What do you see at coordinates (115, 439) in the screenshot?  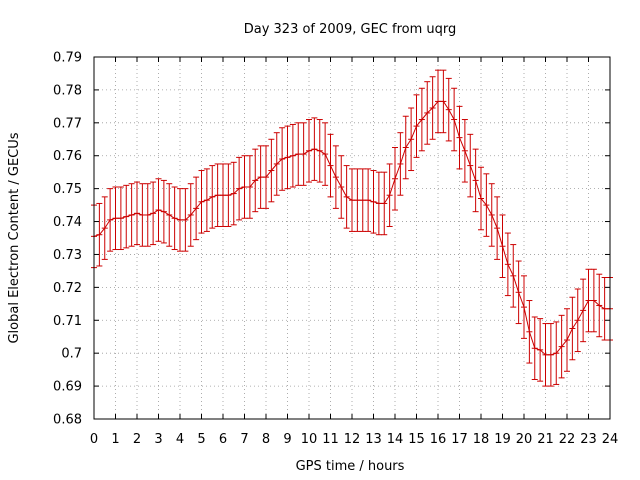 I see `x-tick-label: 1` at bounding box center [115, 439].